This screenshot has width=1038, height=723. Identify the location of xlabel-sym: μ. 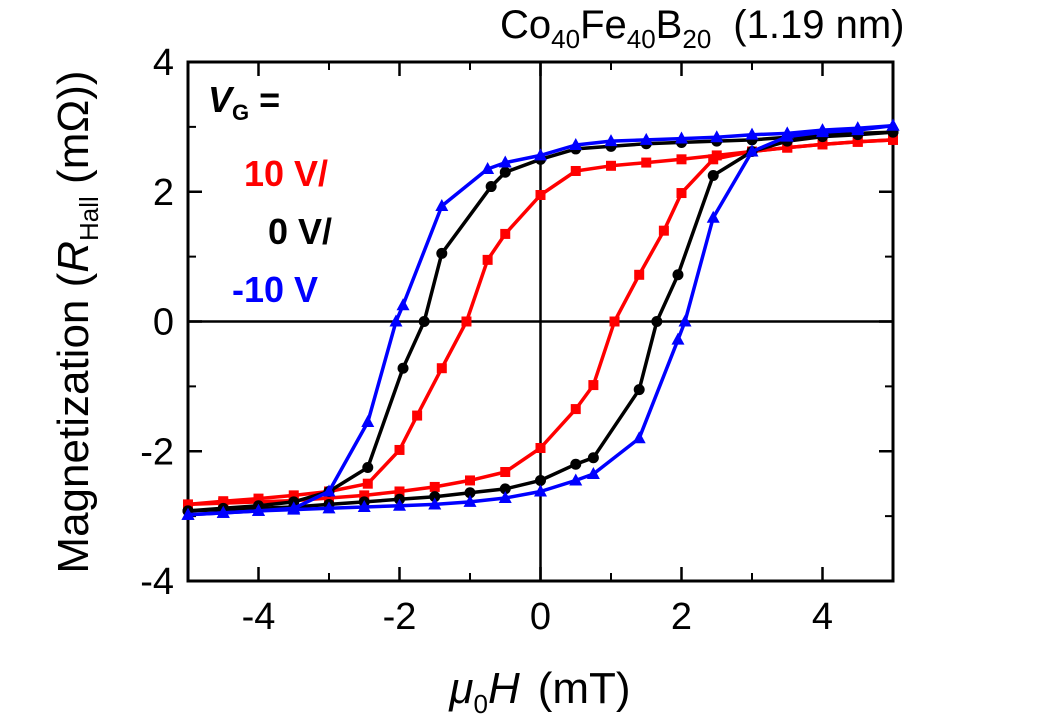
(460, 688).